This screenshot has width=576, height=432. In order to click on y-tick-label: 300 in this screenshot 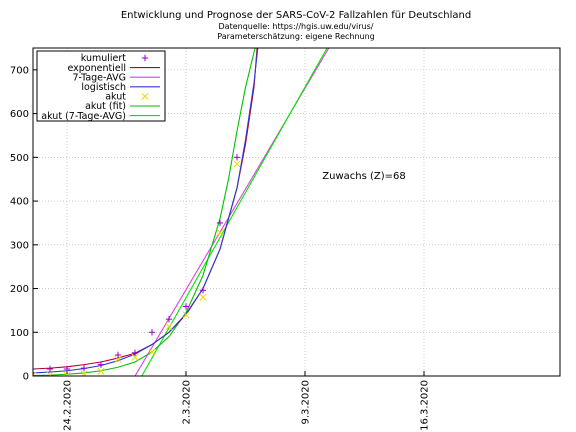, I will do `click(19, 245)`.